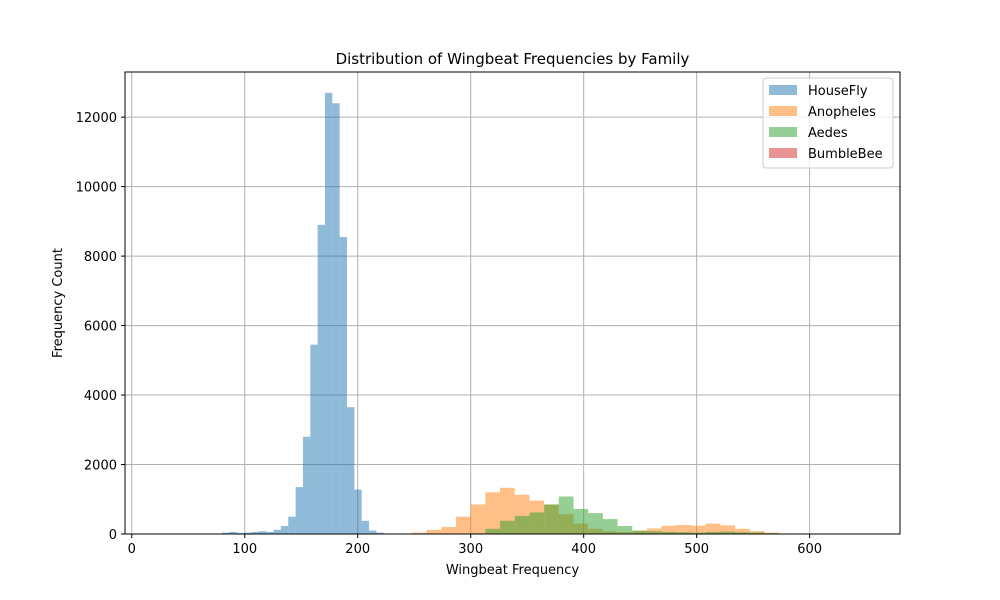  What do you see at coordinates (842, 112) in the screenshot?
I see `legend-label: Anopheles` at bounding box center [842, 112].